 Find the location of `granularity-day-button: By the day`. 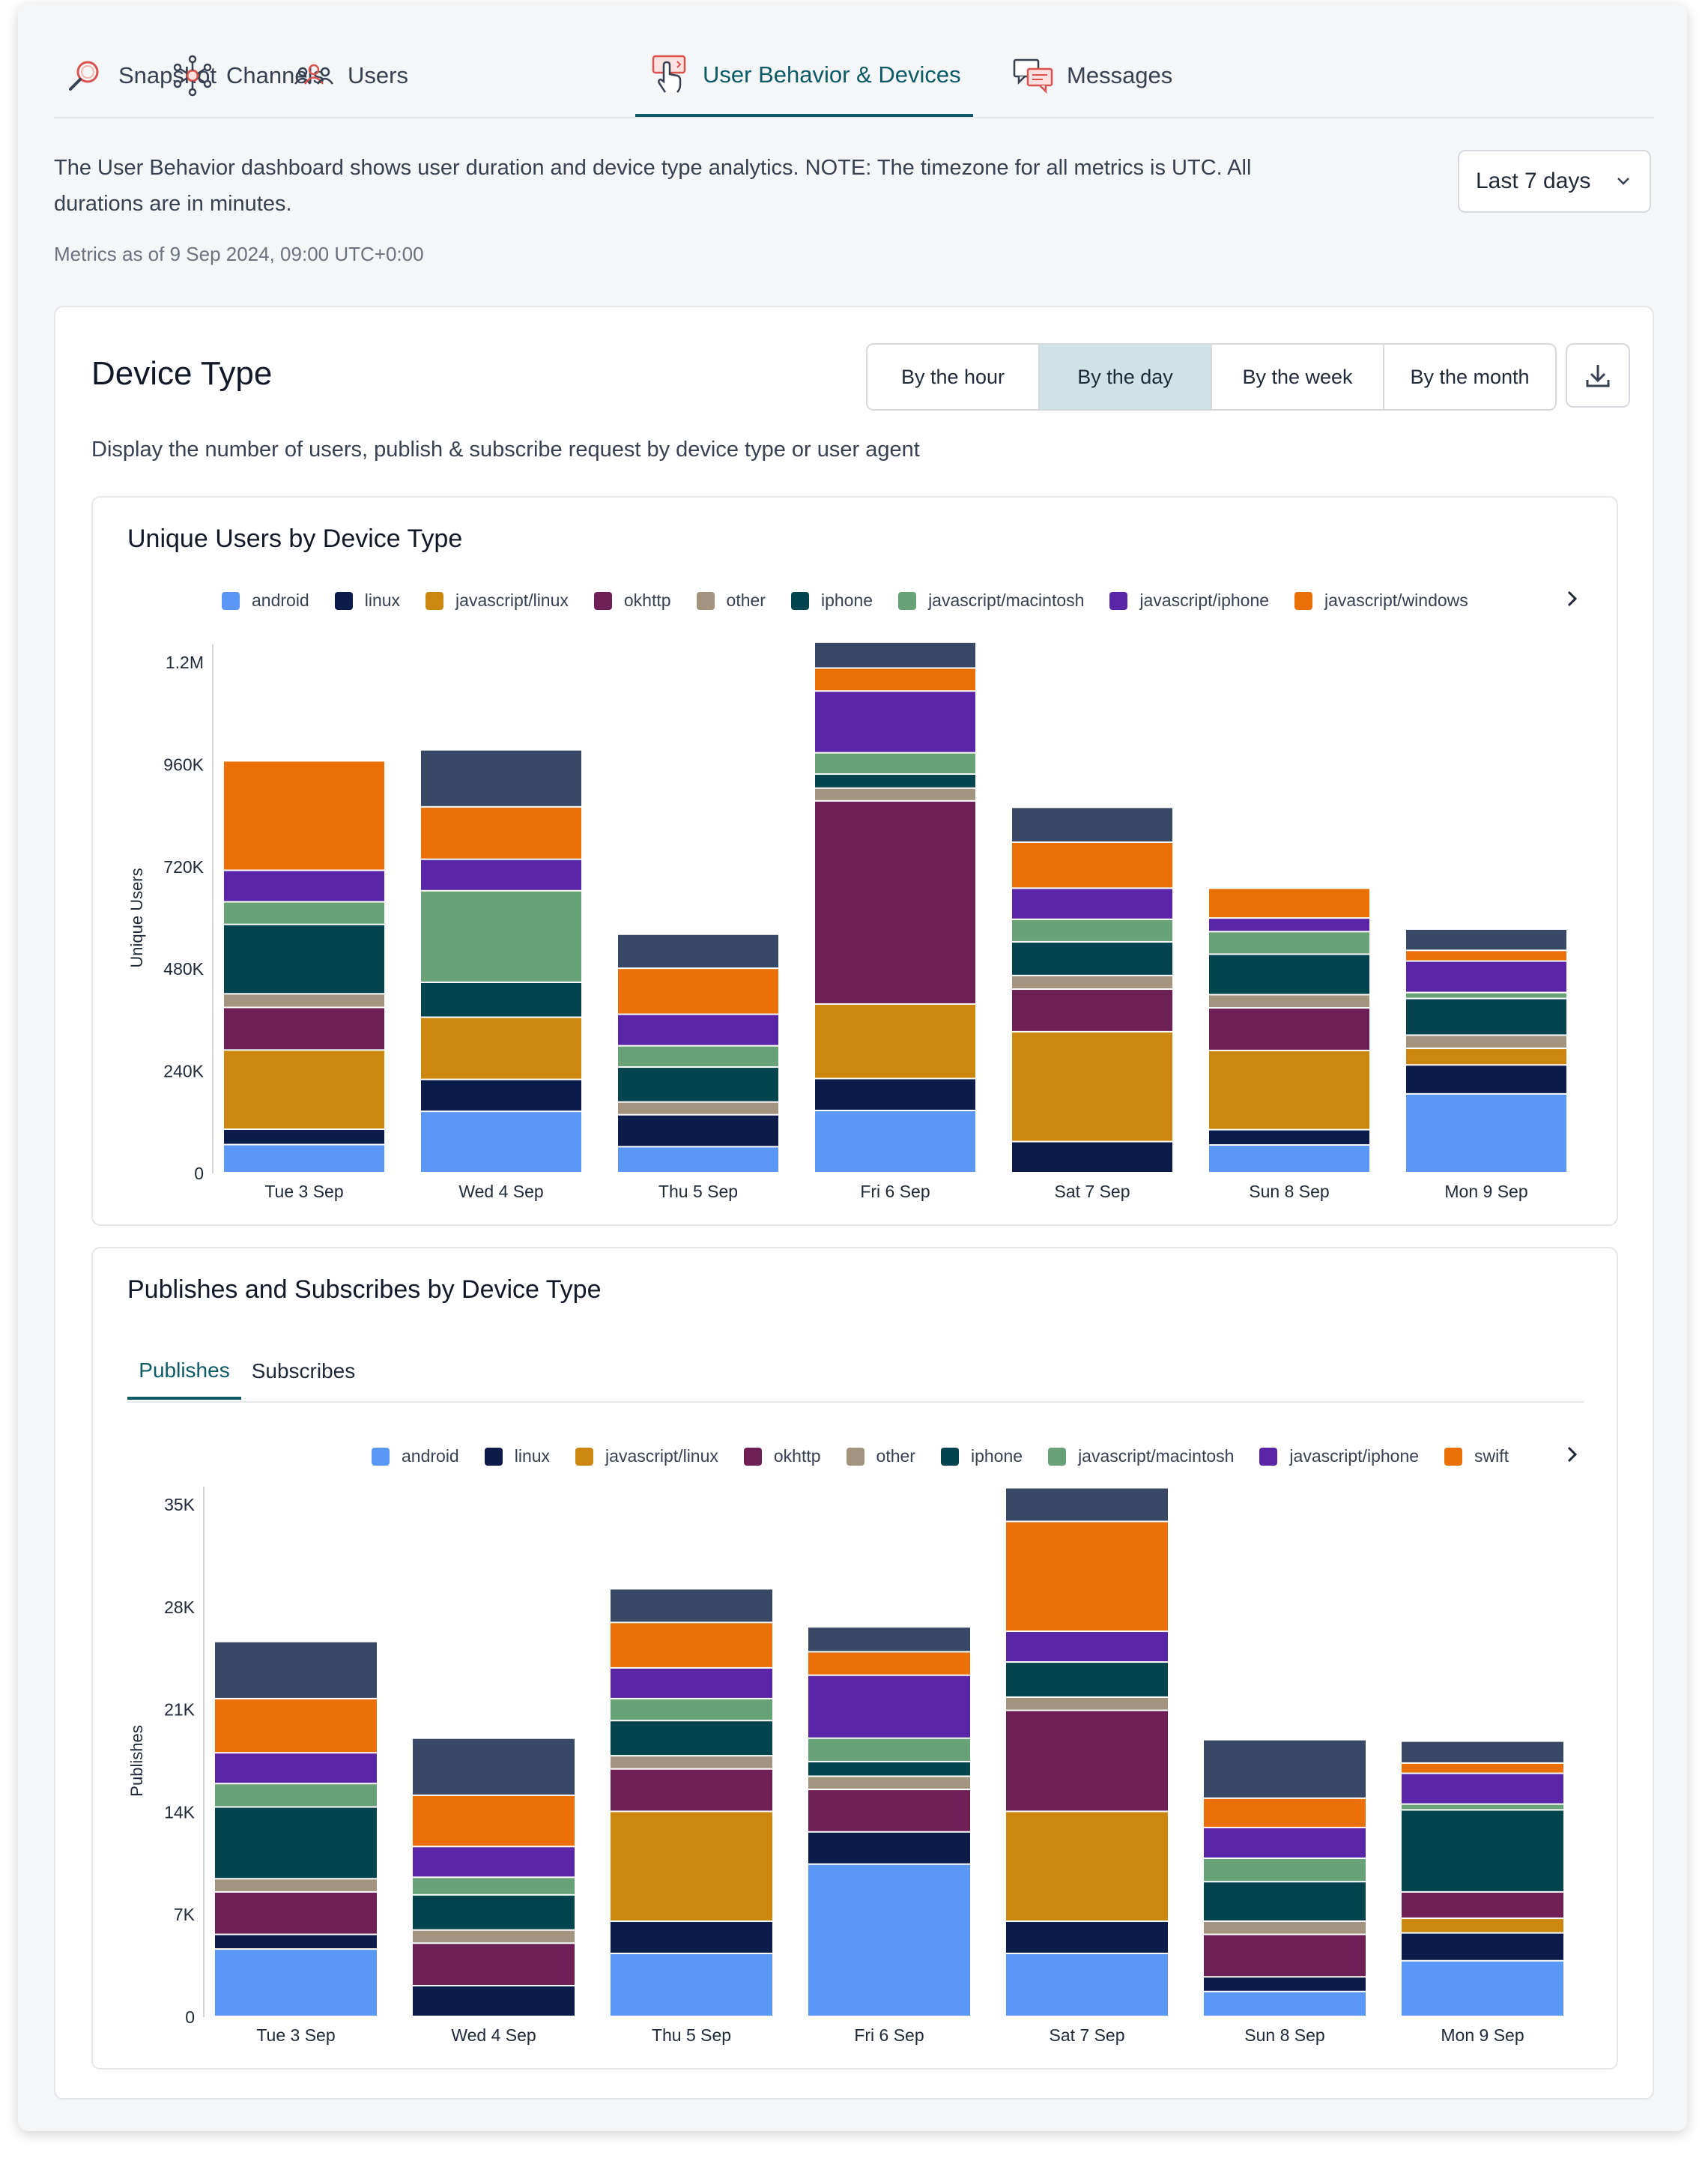

granularity-day-button: By the day is located at coordinates (1126, 377).